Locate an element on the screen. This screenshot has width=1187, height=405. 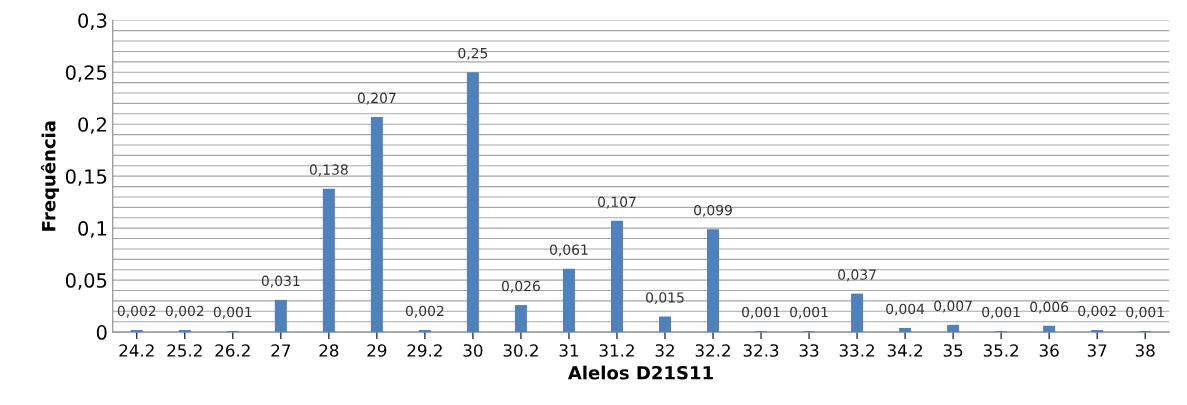
data-label: 0,006 is located at coordinates (1049, 307).